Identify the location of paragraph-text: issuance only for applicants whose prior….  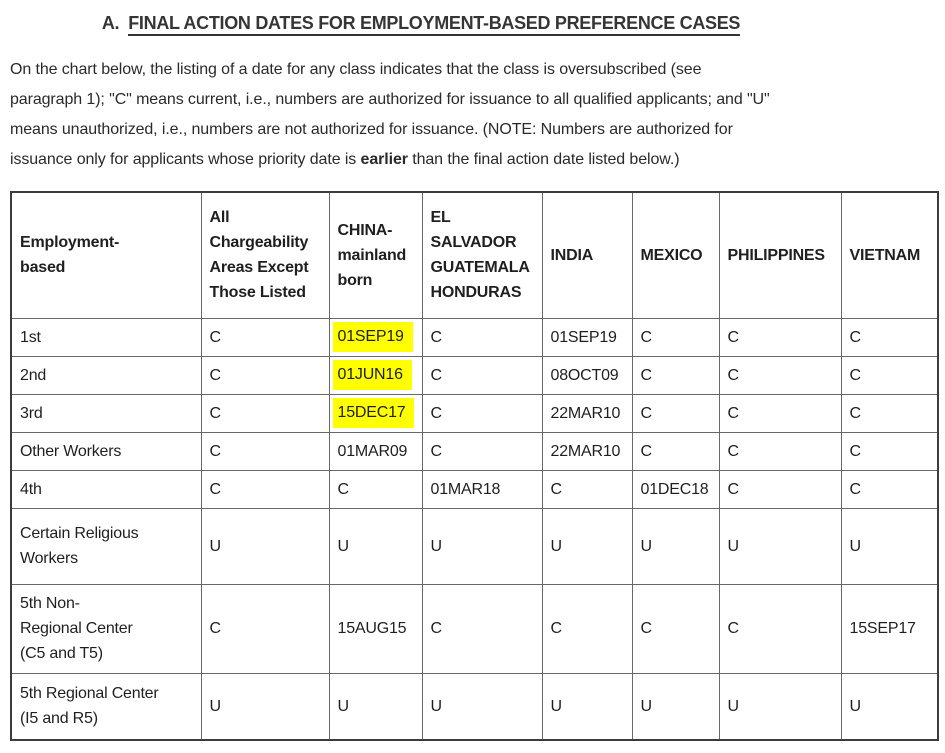
(185, 159).